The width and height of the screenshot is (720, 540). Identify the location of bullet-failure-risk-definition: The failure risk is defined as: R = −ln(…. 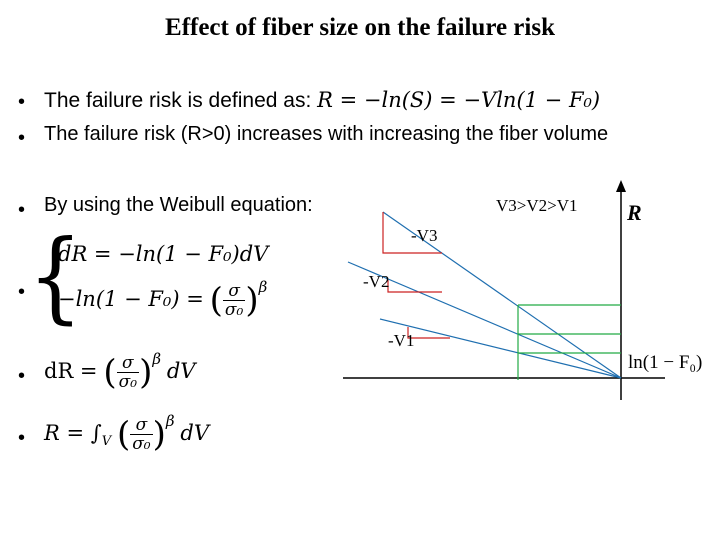
(322, 100).